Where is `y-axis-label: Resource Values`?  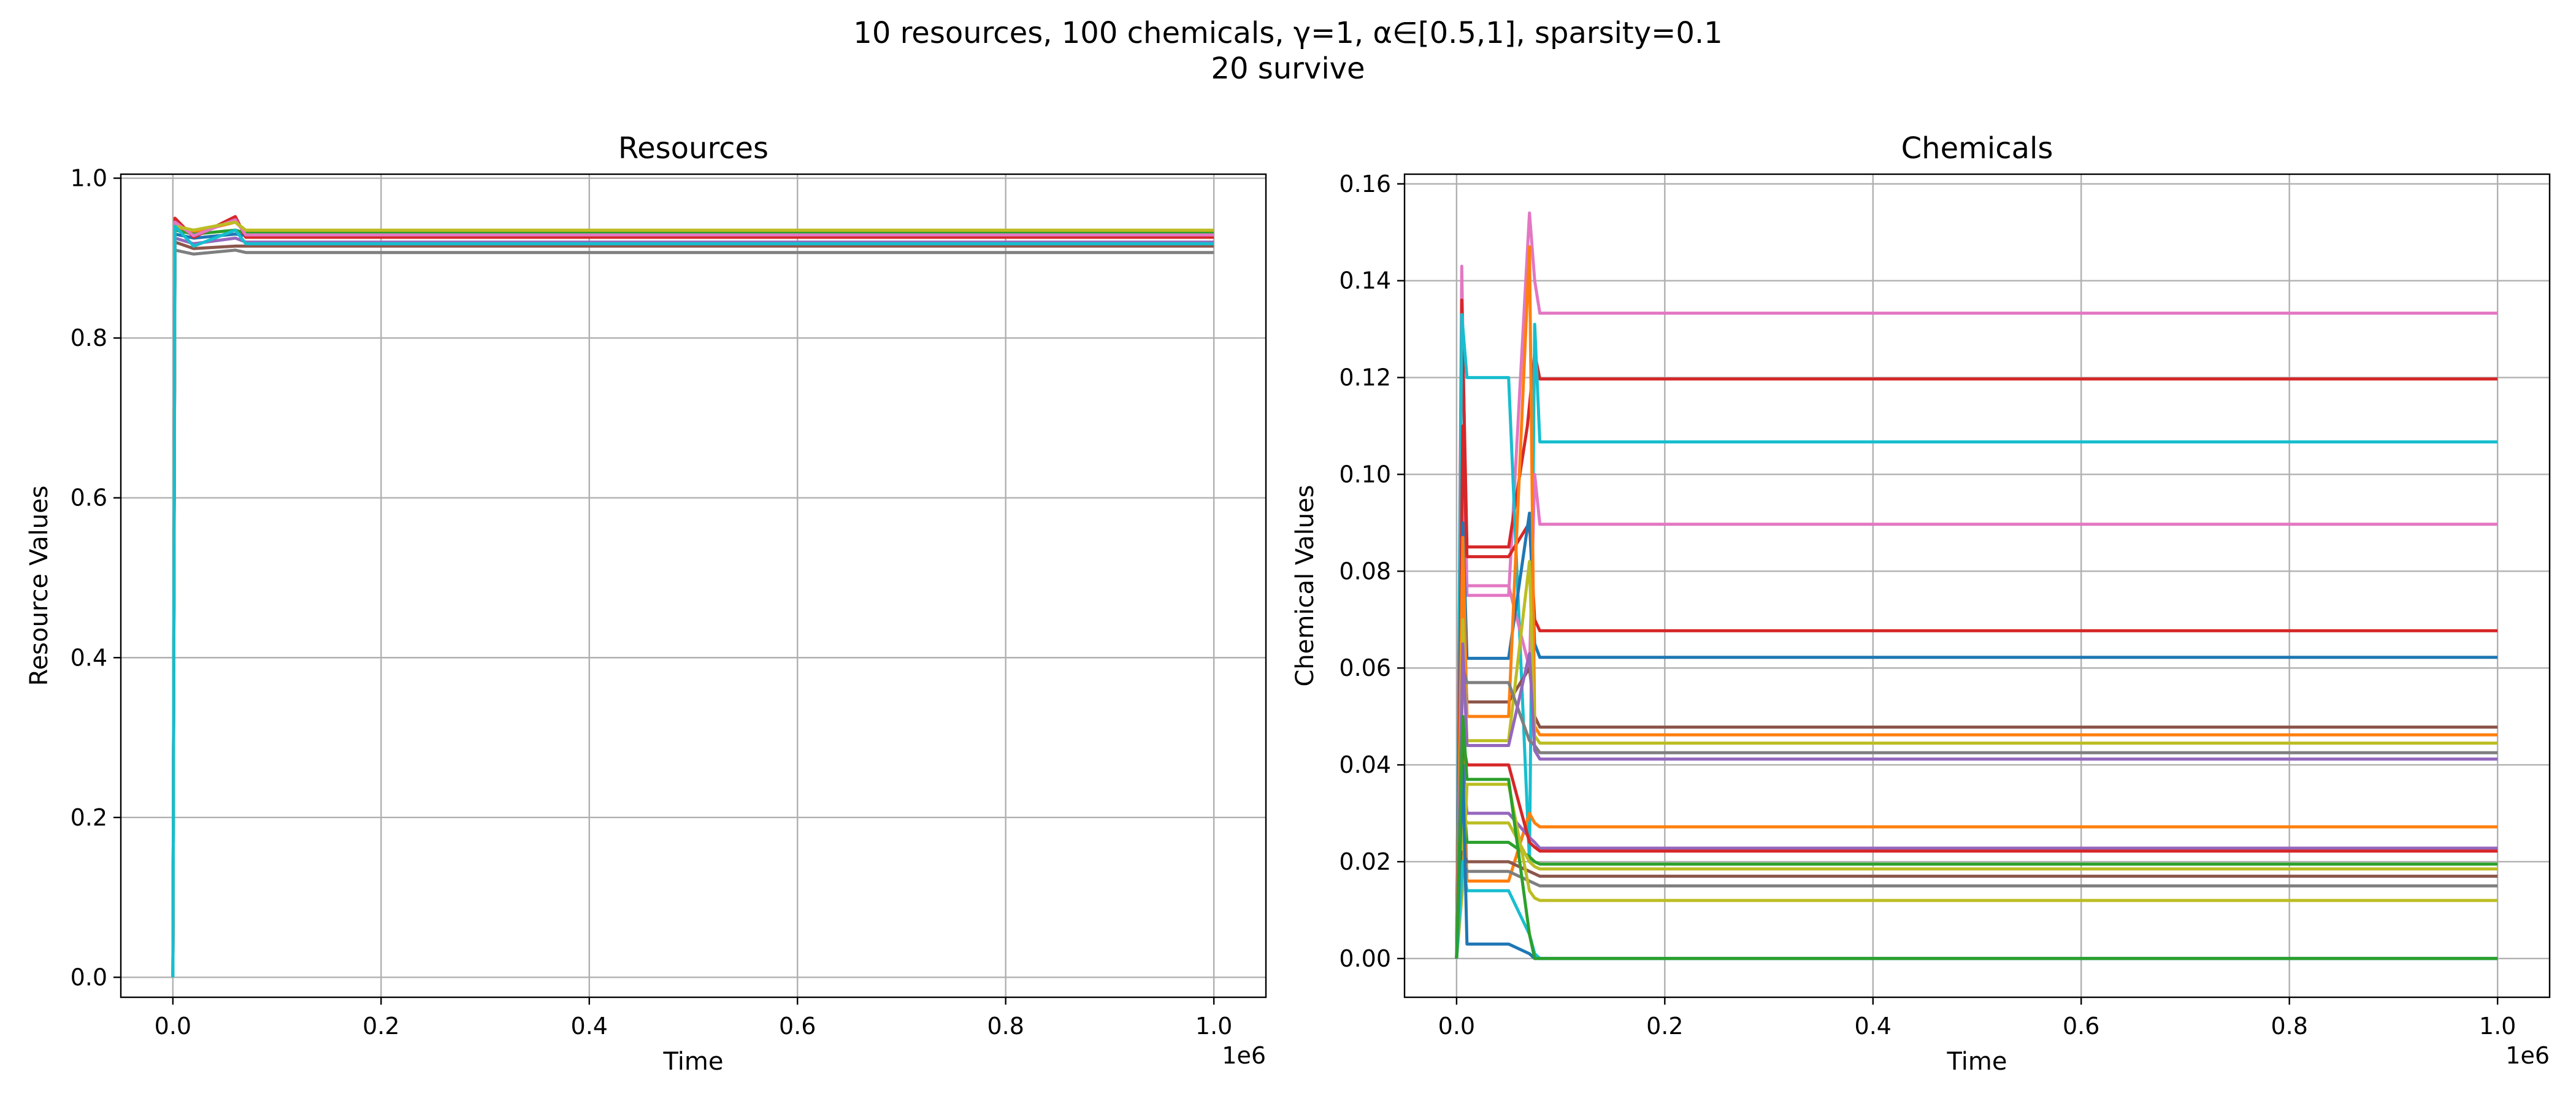
y-axis-label: Resource Values is located at coordinates (39, 586).